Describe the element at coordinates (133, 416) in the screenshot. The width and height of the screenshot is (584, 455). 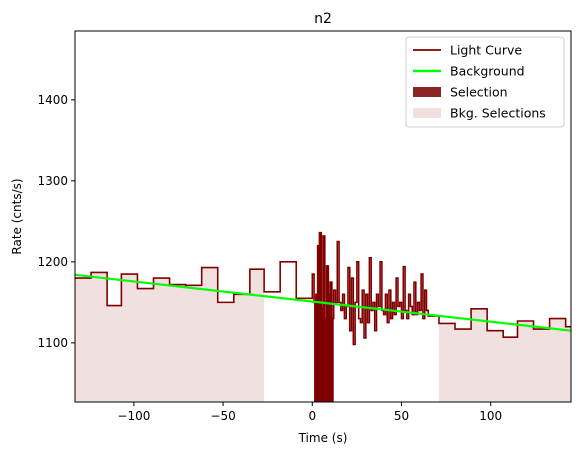
I see `x-tick-label: −100` at that location.